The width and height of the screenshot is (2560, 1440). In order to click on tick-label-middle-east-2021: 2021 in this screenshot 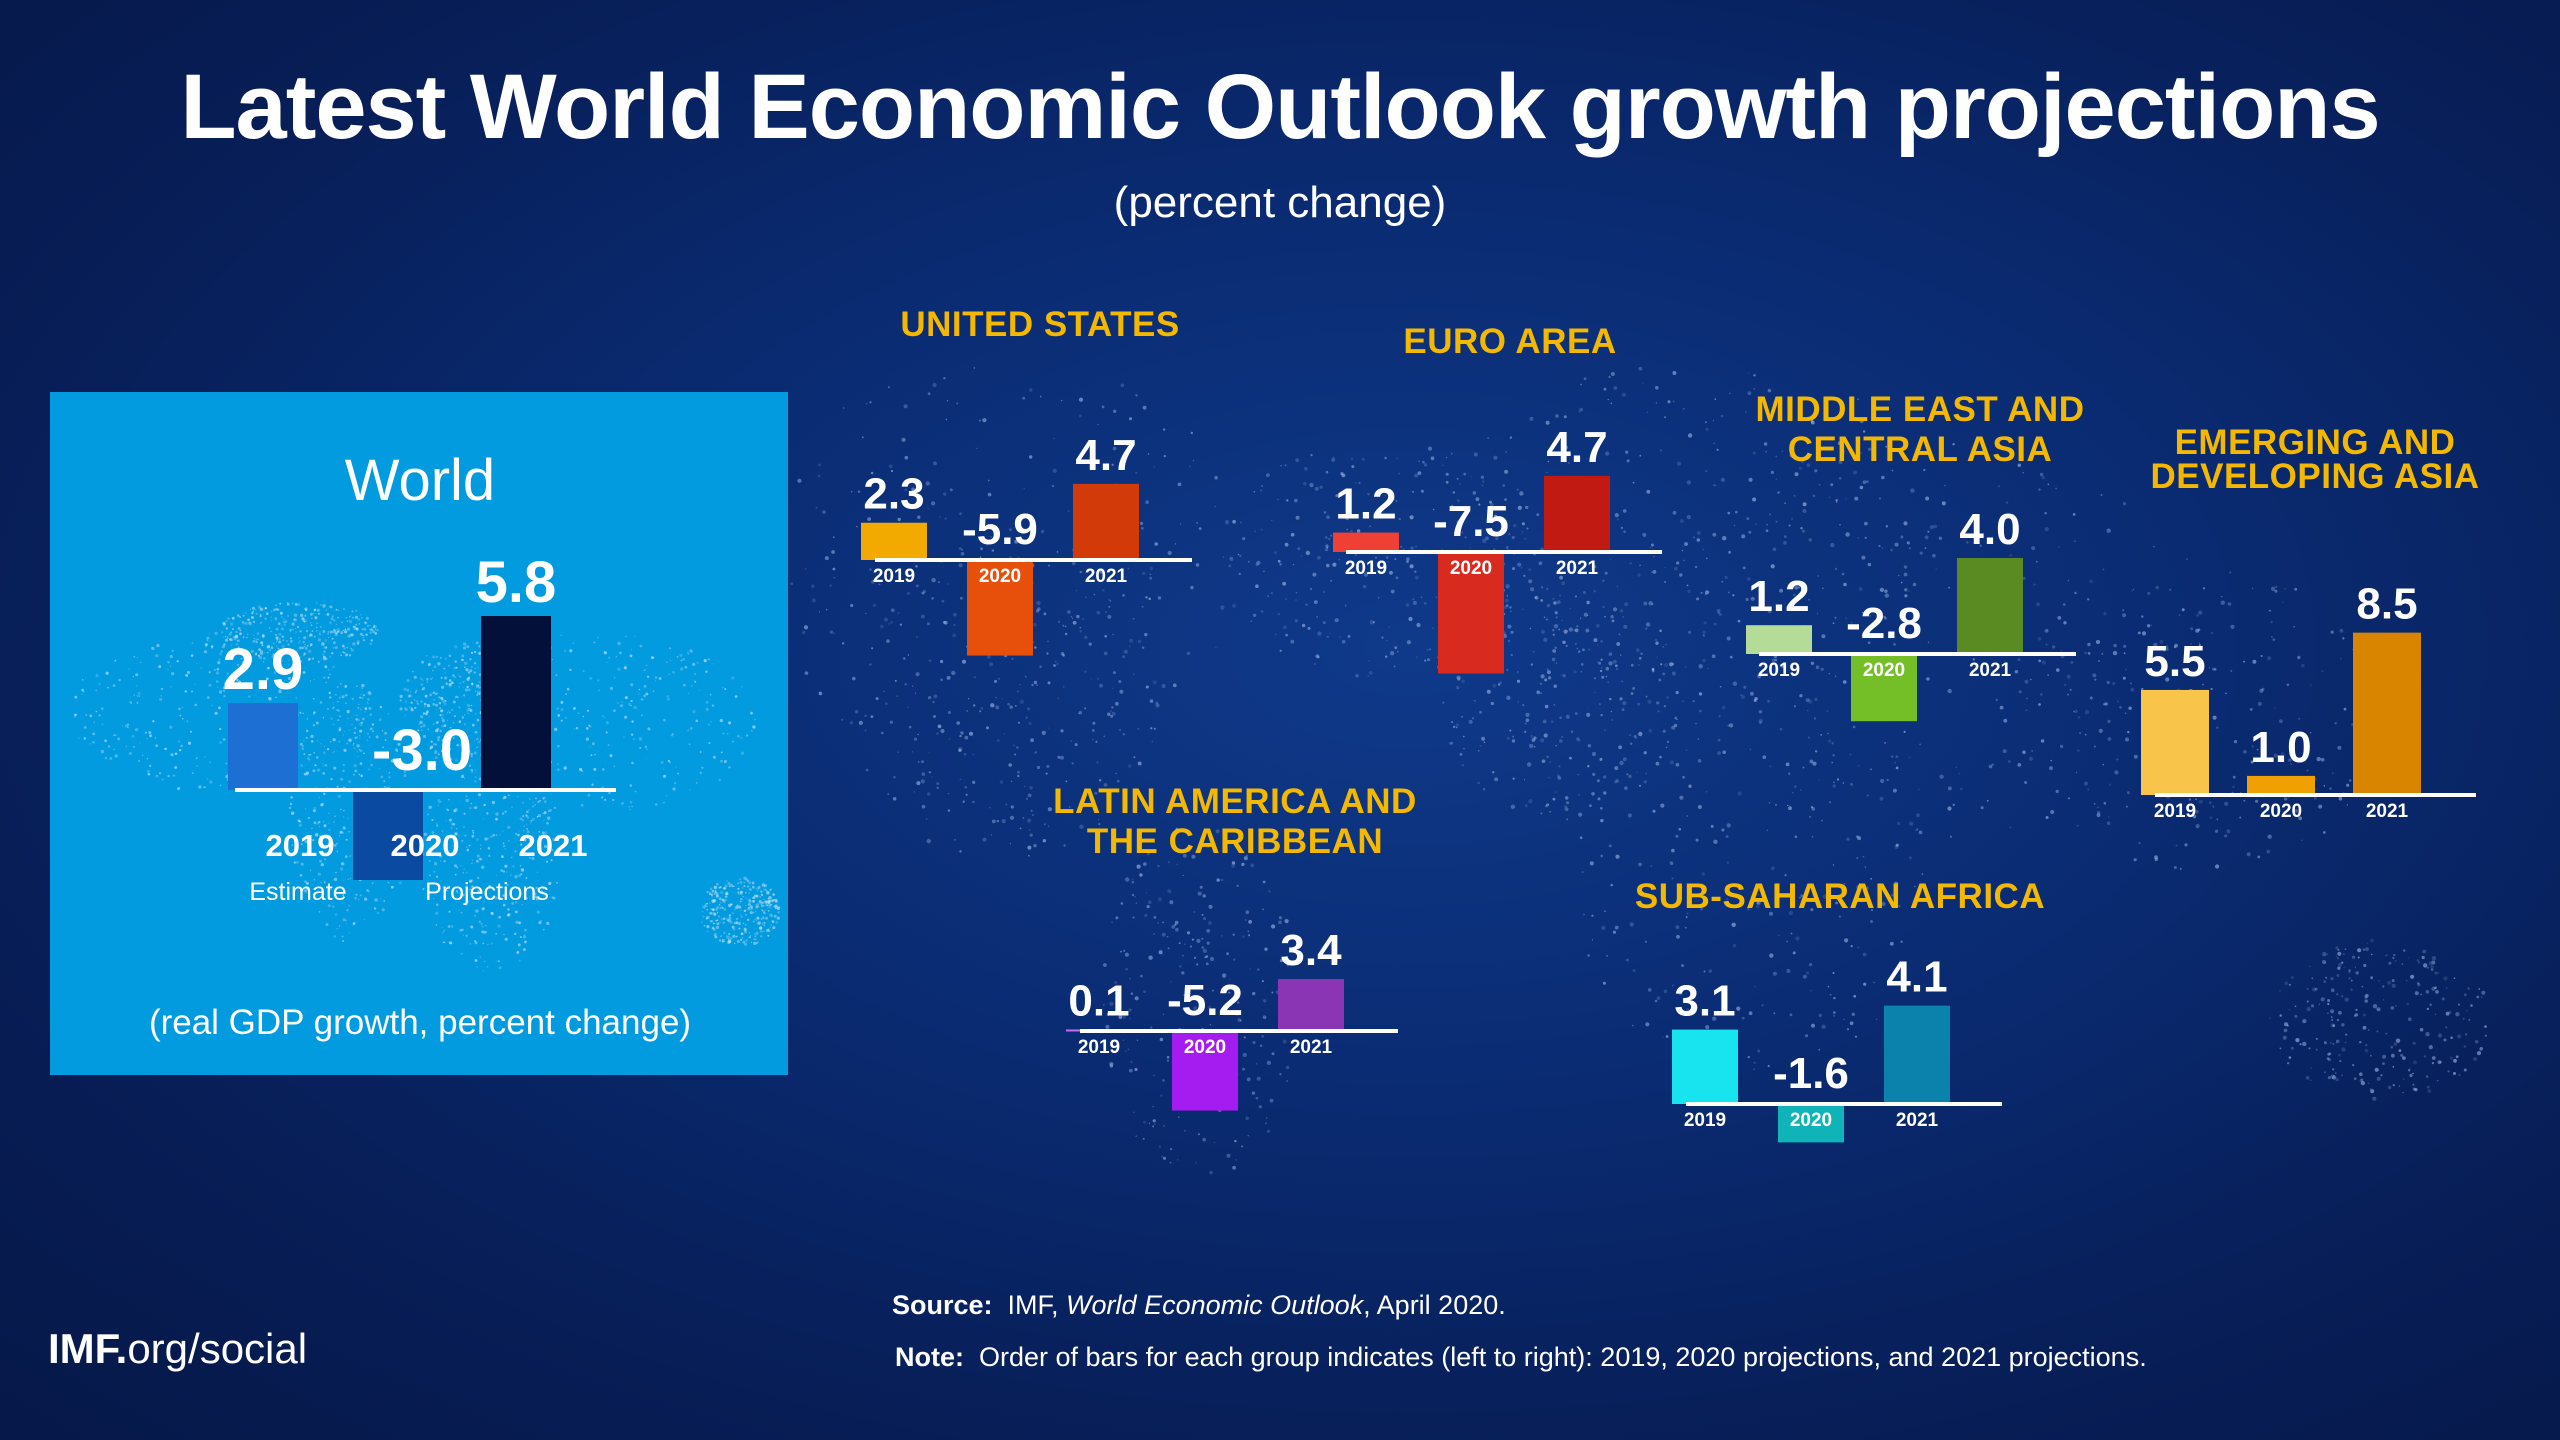, I will do `click(1990, 670)`.